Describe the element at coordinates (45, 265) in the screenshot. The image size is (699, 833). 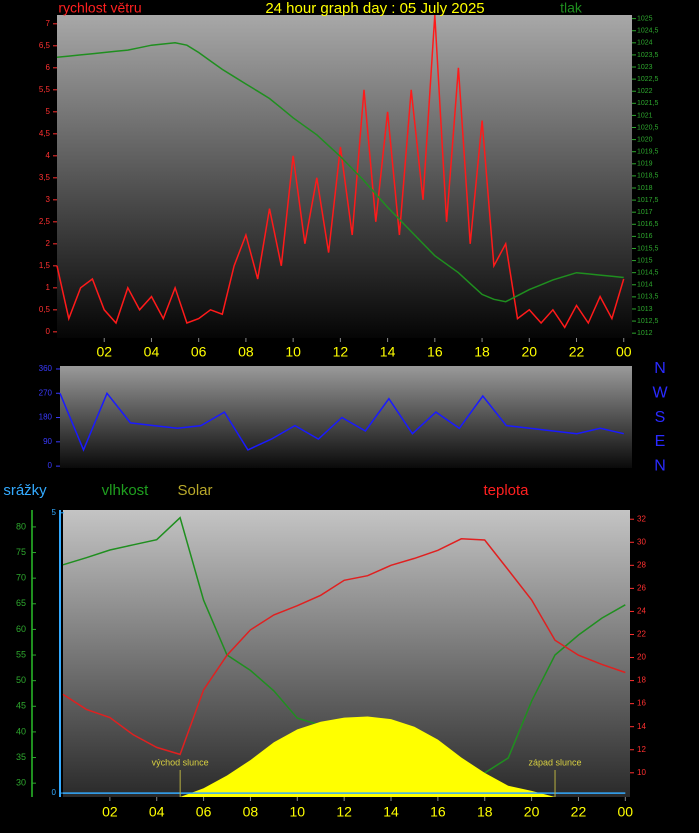
I see `y-tick-label: 1,5` at that location.